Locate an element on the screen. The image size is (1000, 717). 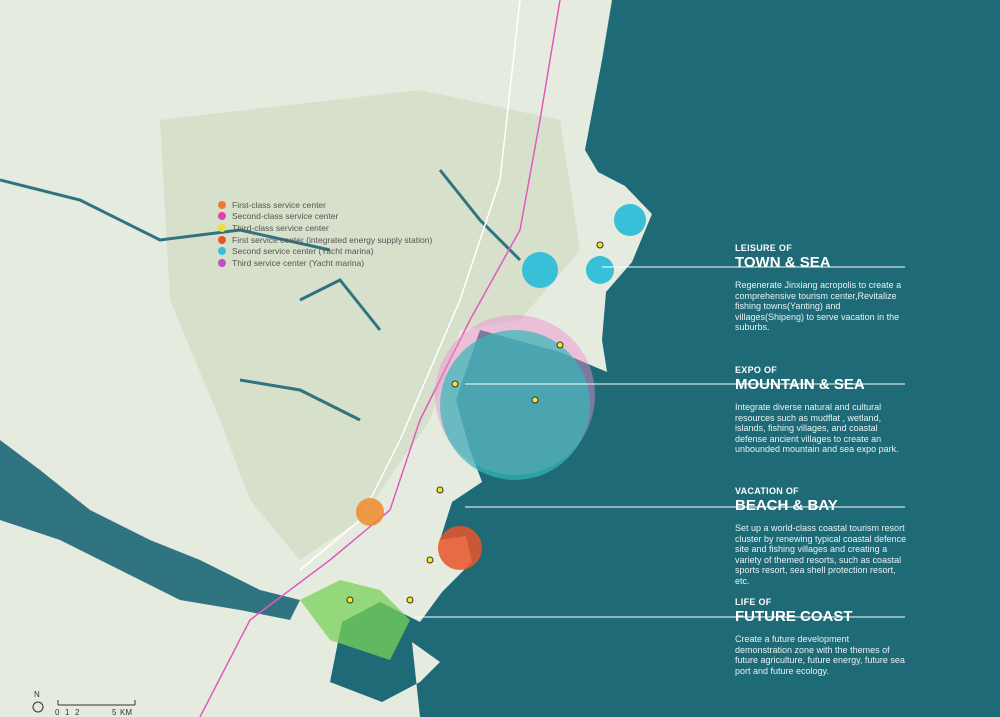
scale-bar is located at coordinates (84, 706).